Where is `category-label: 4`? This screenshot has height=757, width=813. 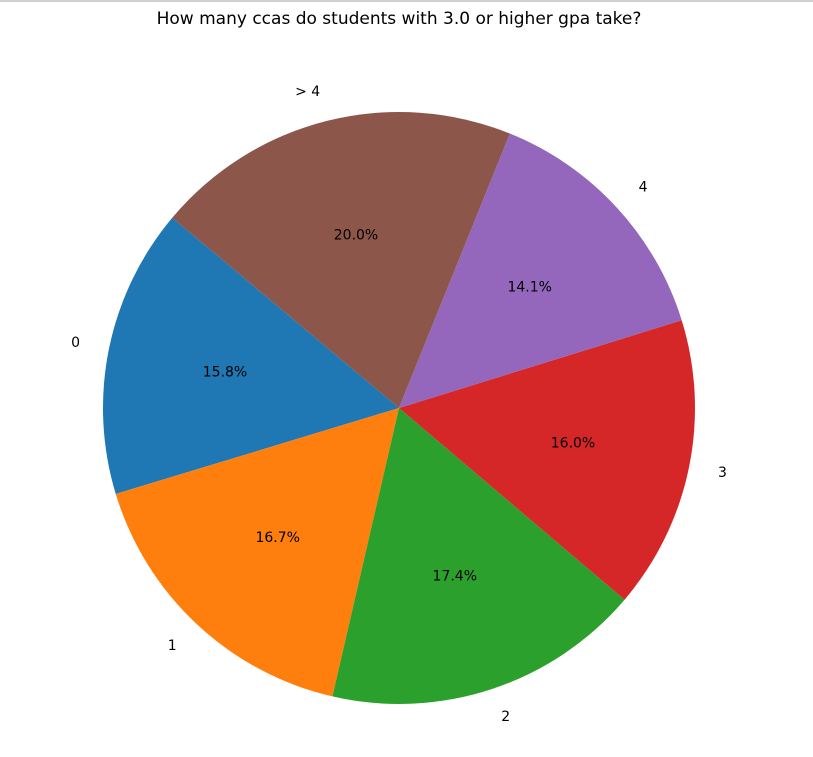
category-label: 4 is located at coordinates (643, 188).